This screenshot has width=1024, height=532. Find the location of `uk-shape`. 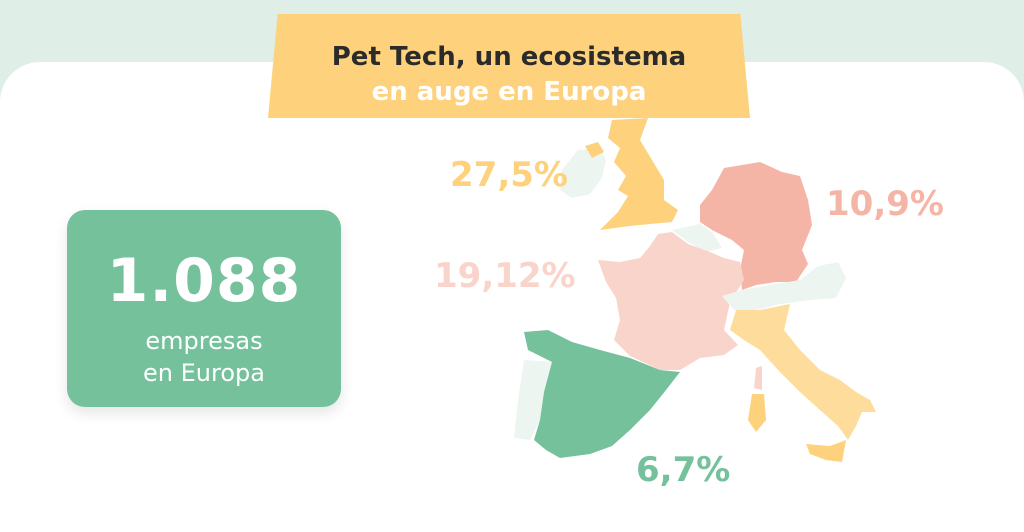

uk-shape is located at coordinates (639, 174).